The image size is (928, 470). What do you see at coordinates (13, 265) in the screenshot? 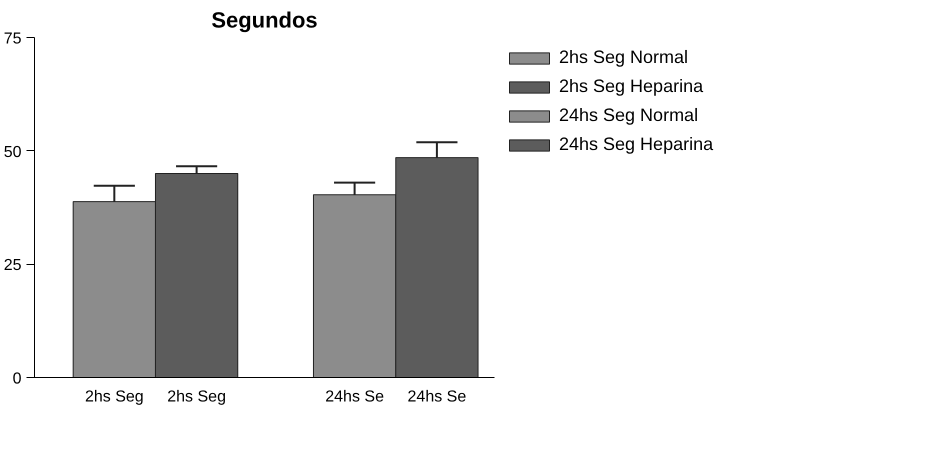
I see `y-tick-label: 25` at bounding box center [13, 265].